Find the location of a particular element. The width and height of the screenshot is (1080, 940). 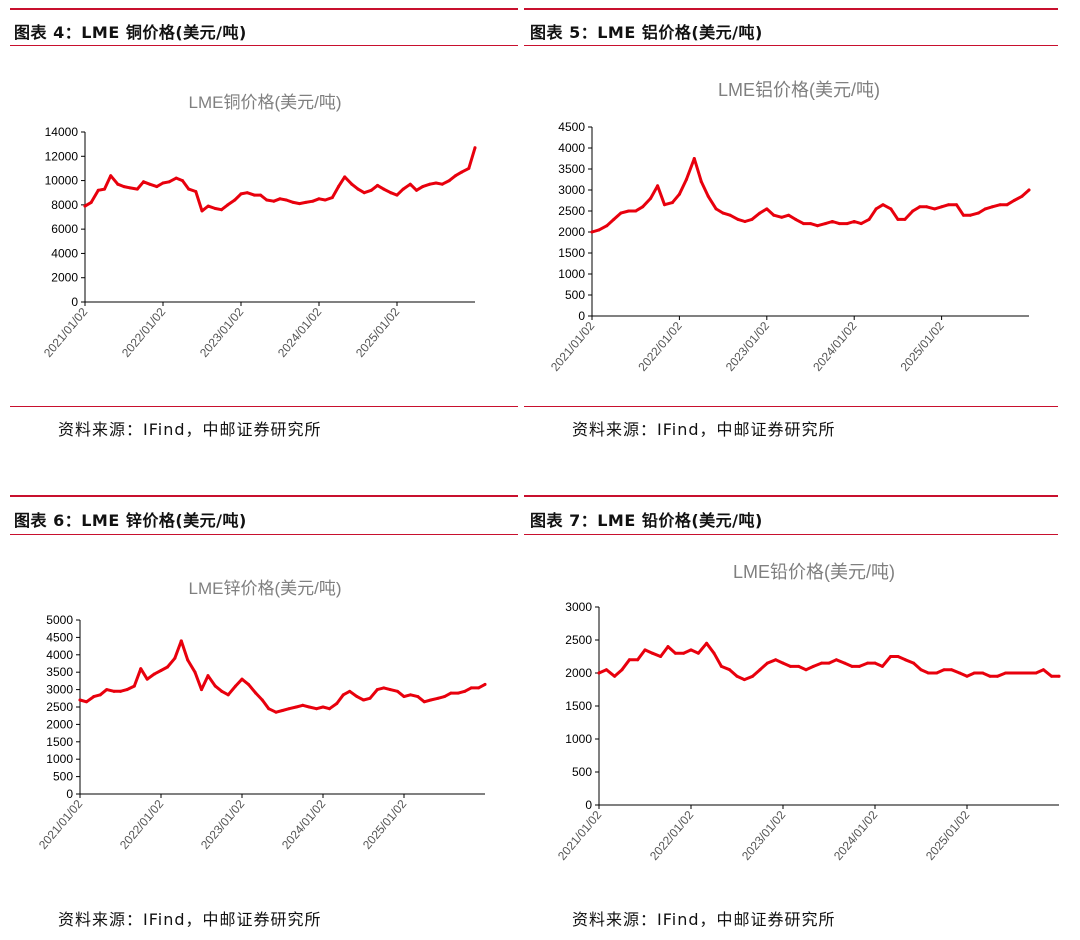

chart-title: LME铝价格(美元/吨) is located at coordinates (799, 90).